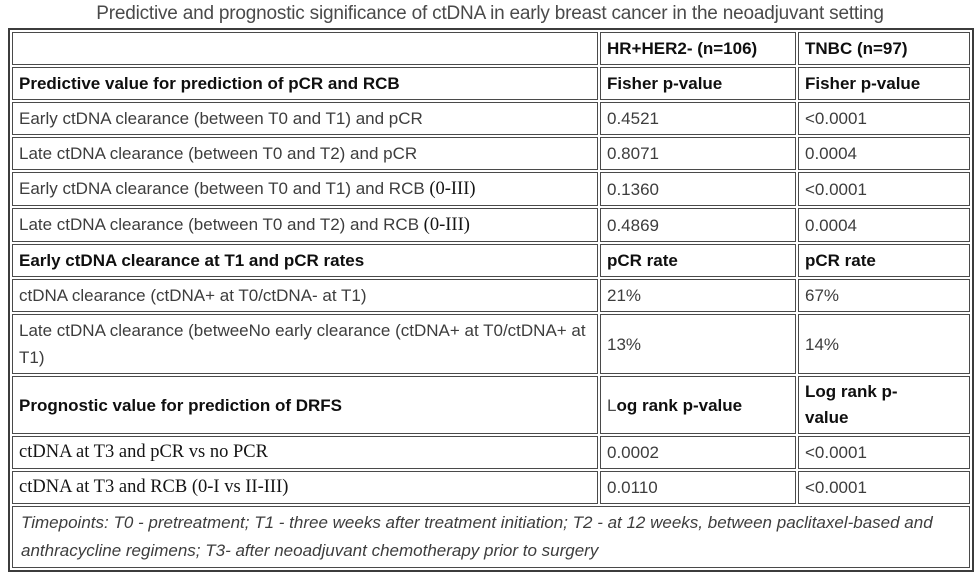  I want to click on hr-her2-value: Log rank p-value, so click(698, 405).